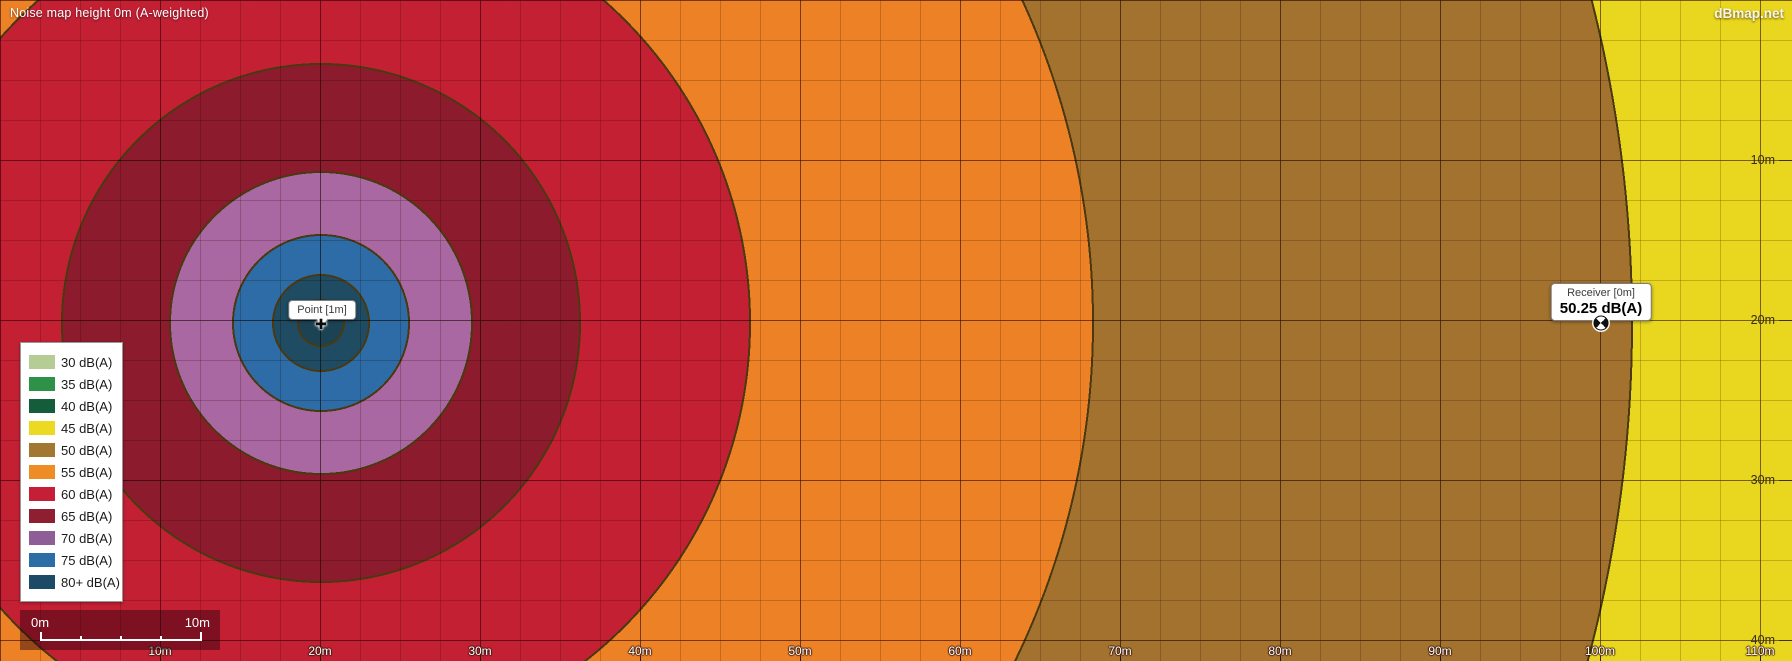 This screenshot has width=1792, height=661. I want to click on legend-label: 60 dB(A), so click(87, 494).